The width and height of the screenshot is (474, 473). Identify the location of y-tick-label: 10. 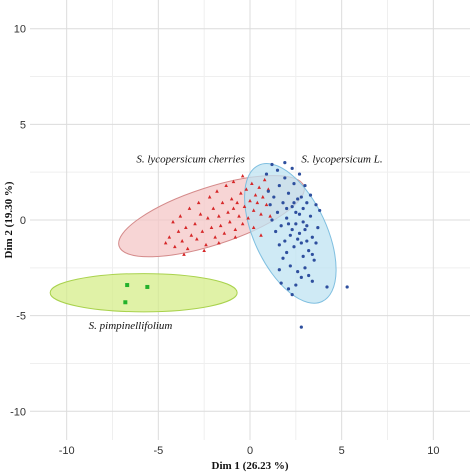
(20, 30).